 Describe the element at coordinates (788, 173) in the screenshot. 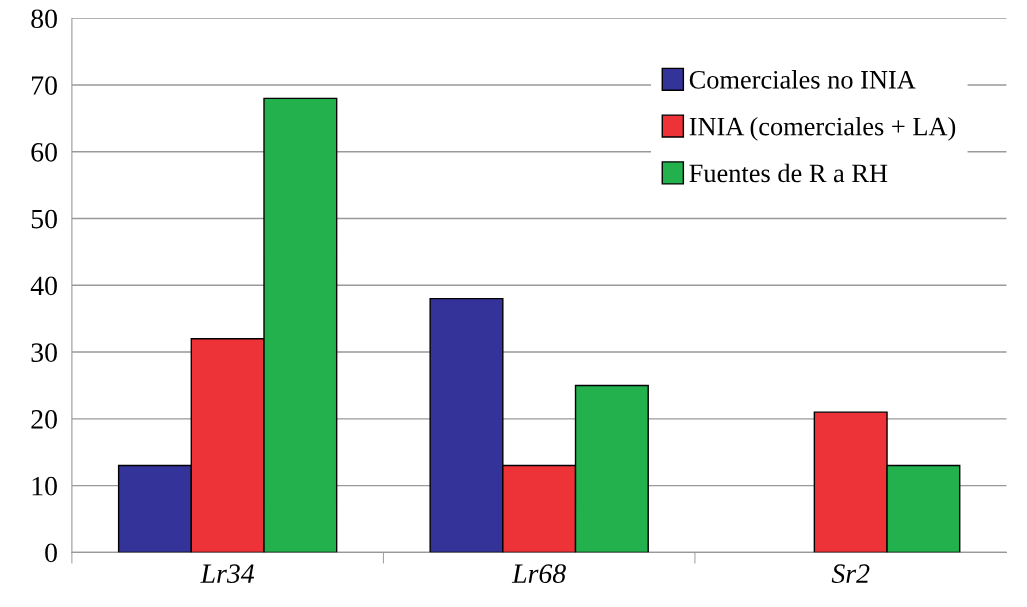

I see `legend-label: Fuentes de R a RH` at that location.